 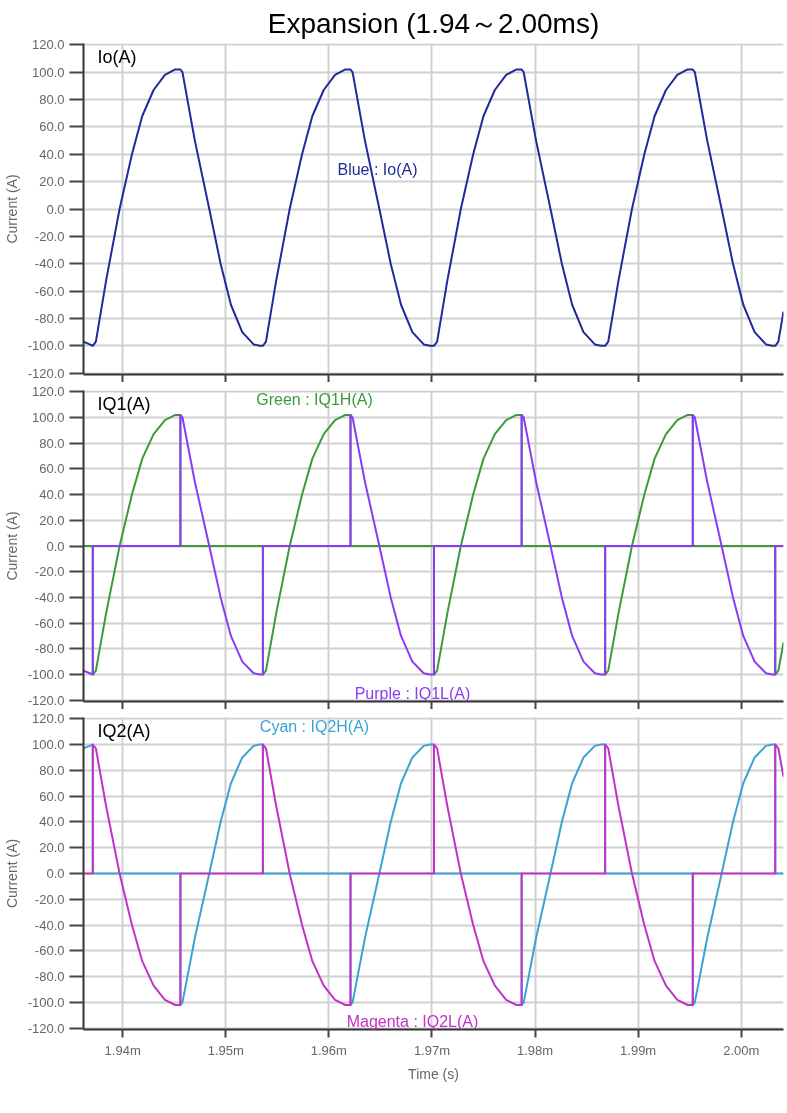 What do you see at coordinates (225, 1050) in the screenshot?
I see `x-tick-label: 1.95m` at bounding box center [225, 1050].